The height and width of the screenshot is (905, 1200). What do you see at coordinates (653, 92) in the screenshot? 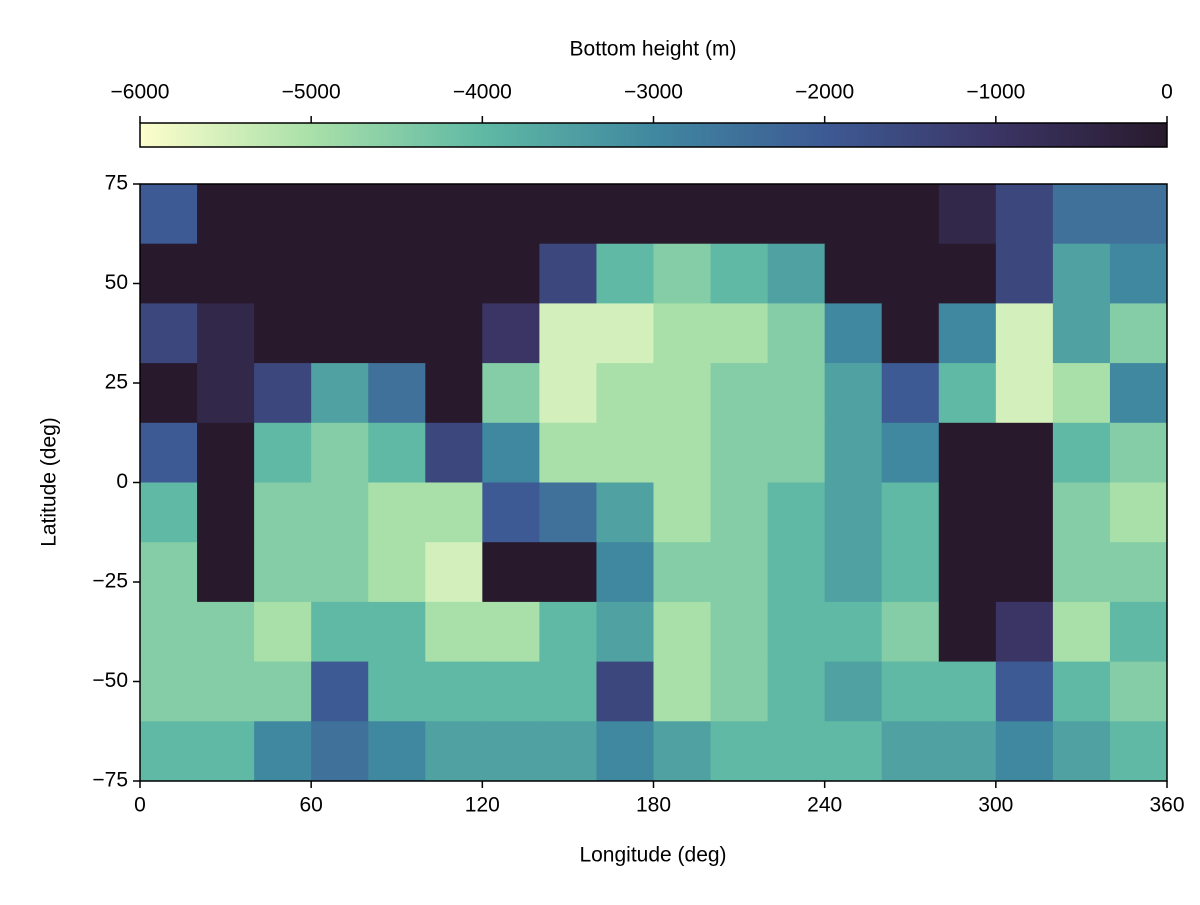
I see `colorbar-tick-label: −3000` at bounding box center [653, 92].